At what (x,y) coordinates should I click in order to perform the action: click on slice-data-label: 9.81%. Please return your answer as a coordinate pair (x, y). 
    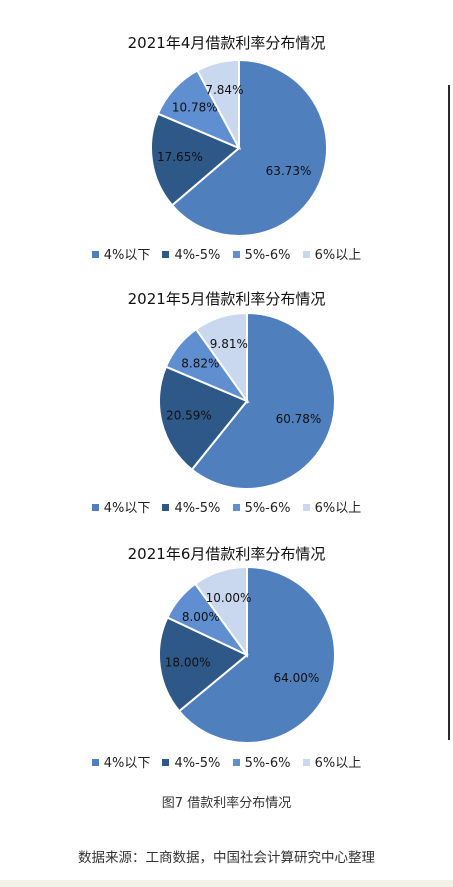
    Looking at the image, I should click on (229, 344).